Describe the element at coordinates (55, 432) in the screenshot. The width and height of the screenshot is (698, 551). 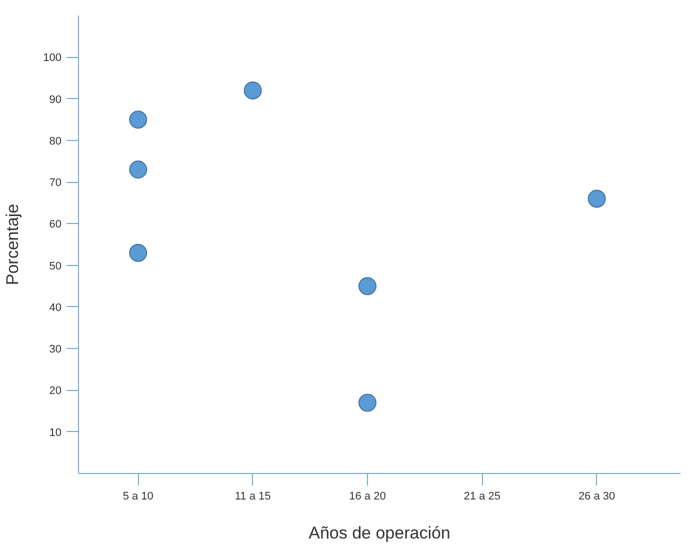
I see `y-tick-label: 10` at that location.